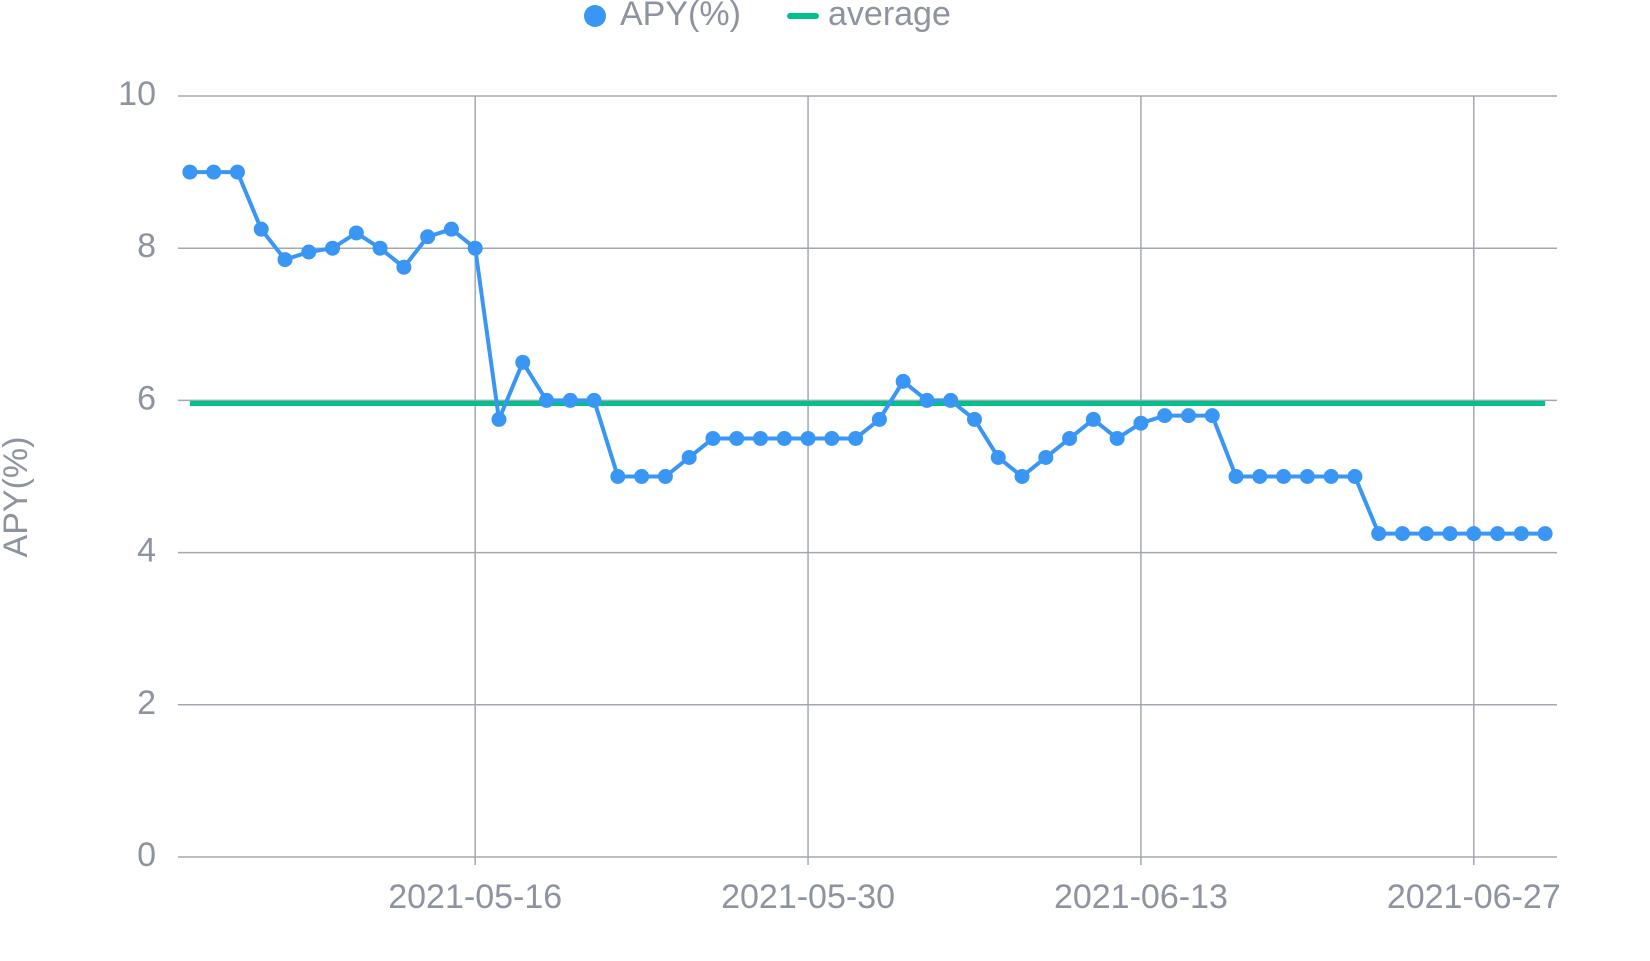 Image resolution: width=1650 pixels, height=961 pixels. I want to click on y-tick-label: 4, so click(146, 551).